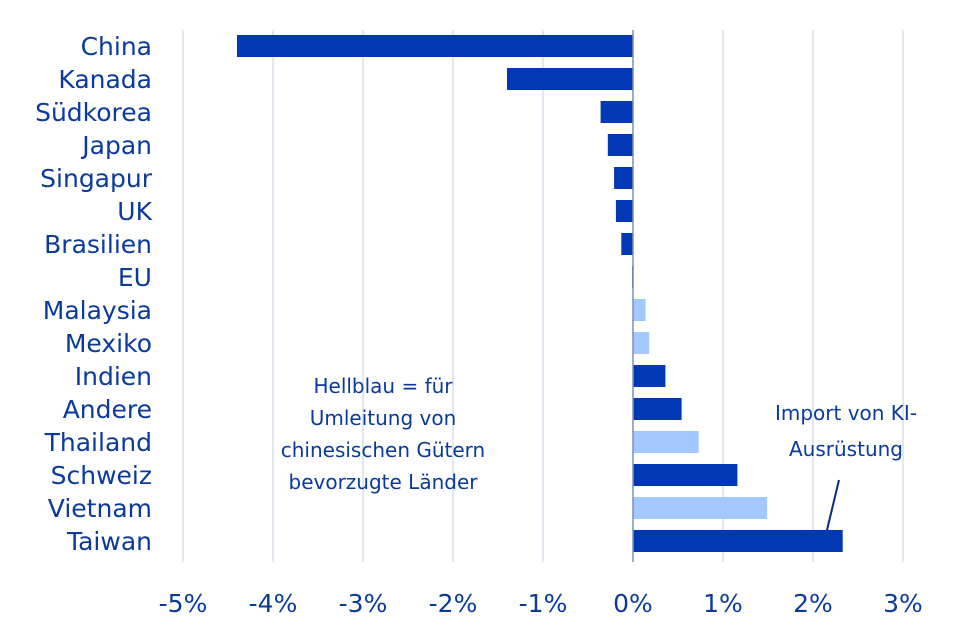 This screenshot has width=960, height=639. I want to click on x-tick-label: -3%, so click(363, 603).